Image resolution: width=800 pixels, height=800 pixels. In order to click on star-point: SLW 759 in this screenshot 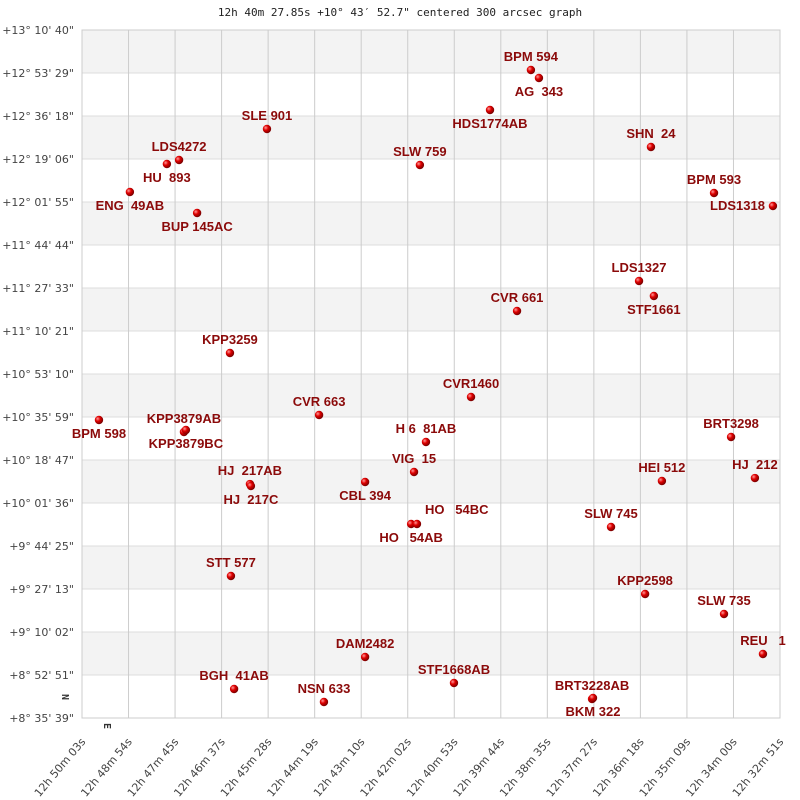, I will do `click(420, 157)`.